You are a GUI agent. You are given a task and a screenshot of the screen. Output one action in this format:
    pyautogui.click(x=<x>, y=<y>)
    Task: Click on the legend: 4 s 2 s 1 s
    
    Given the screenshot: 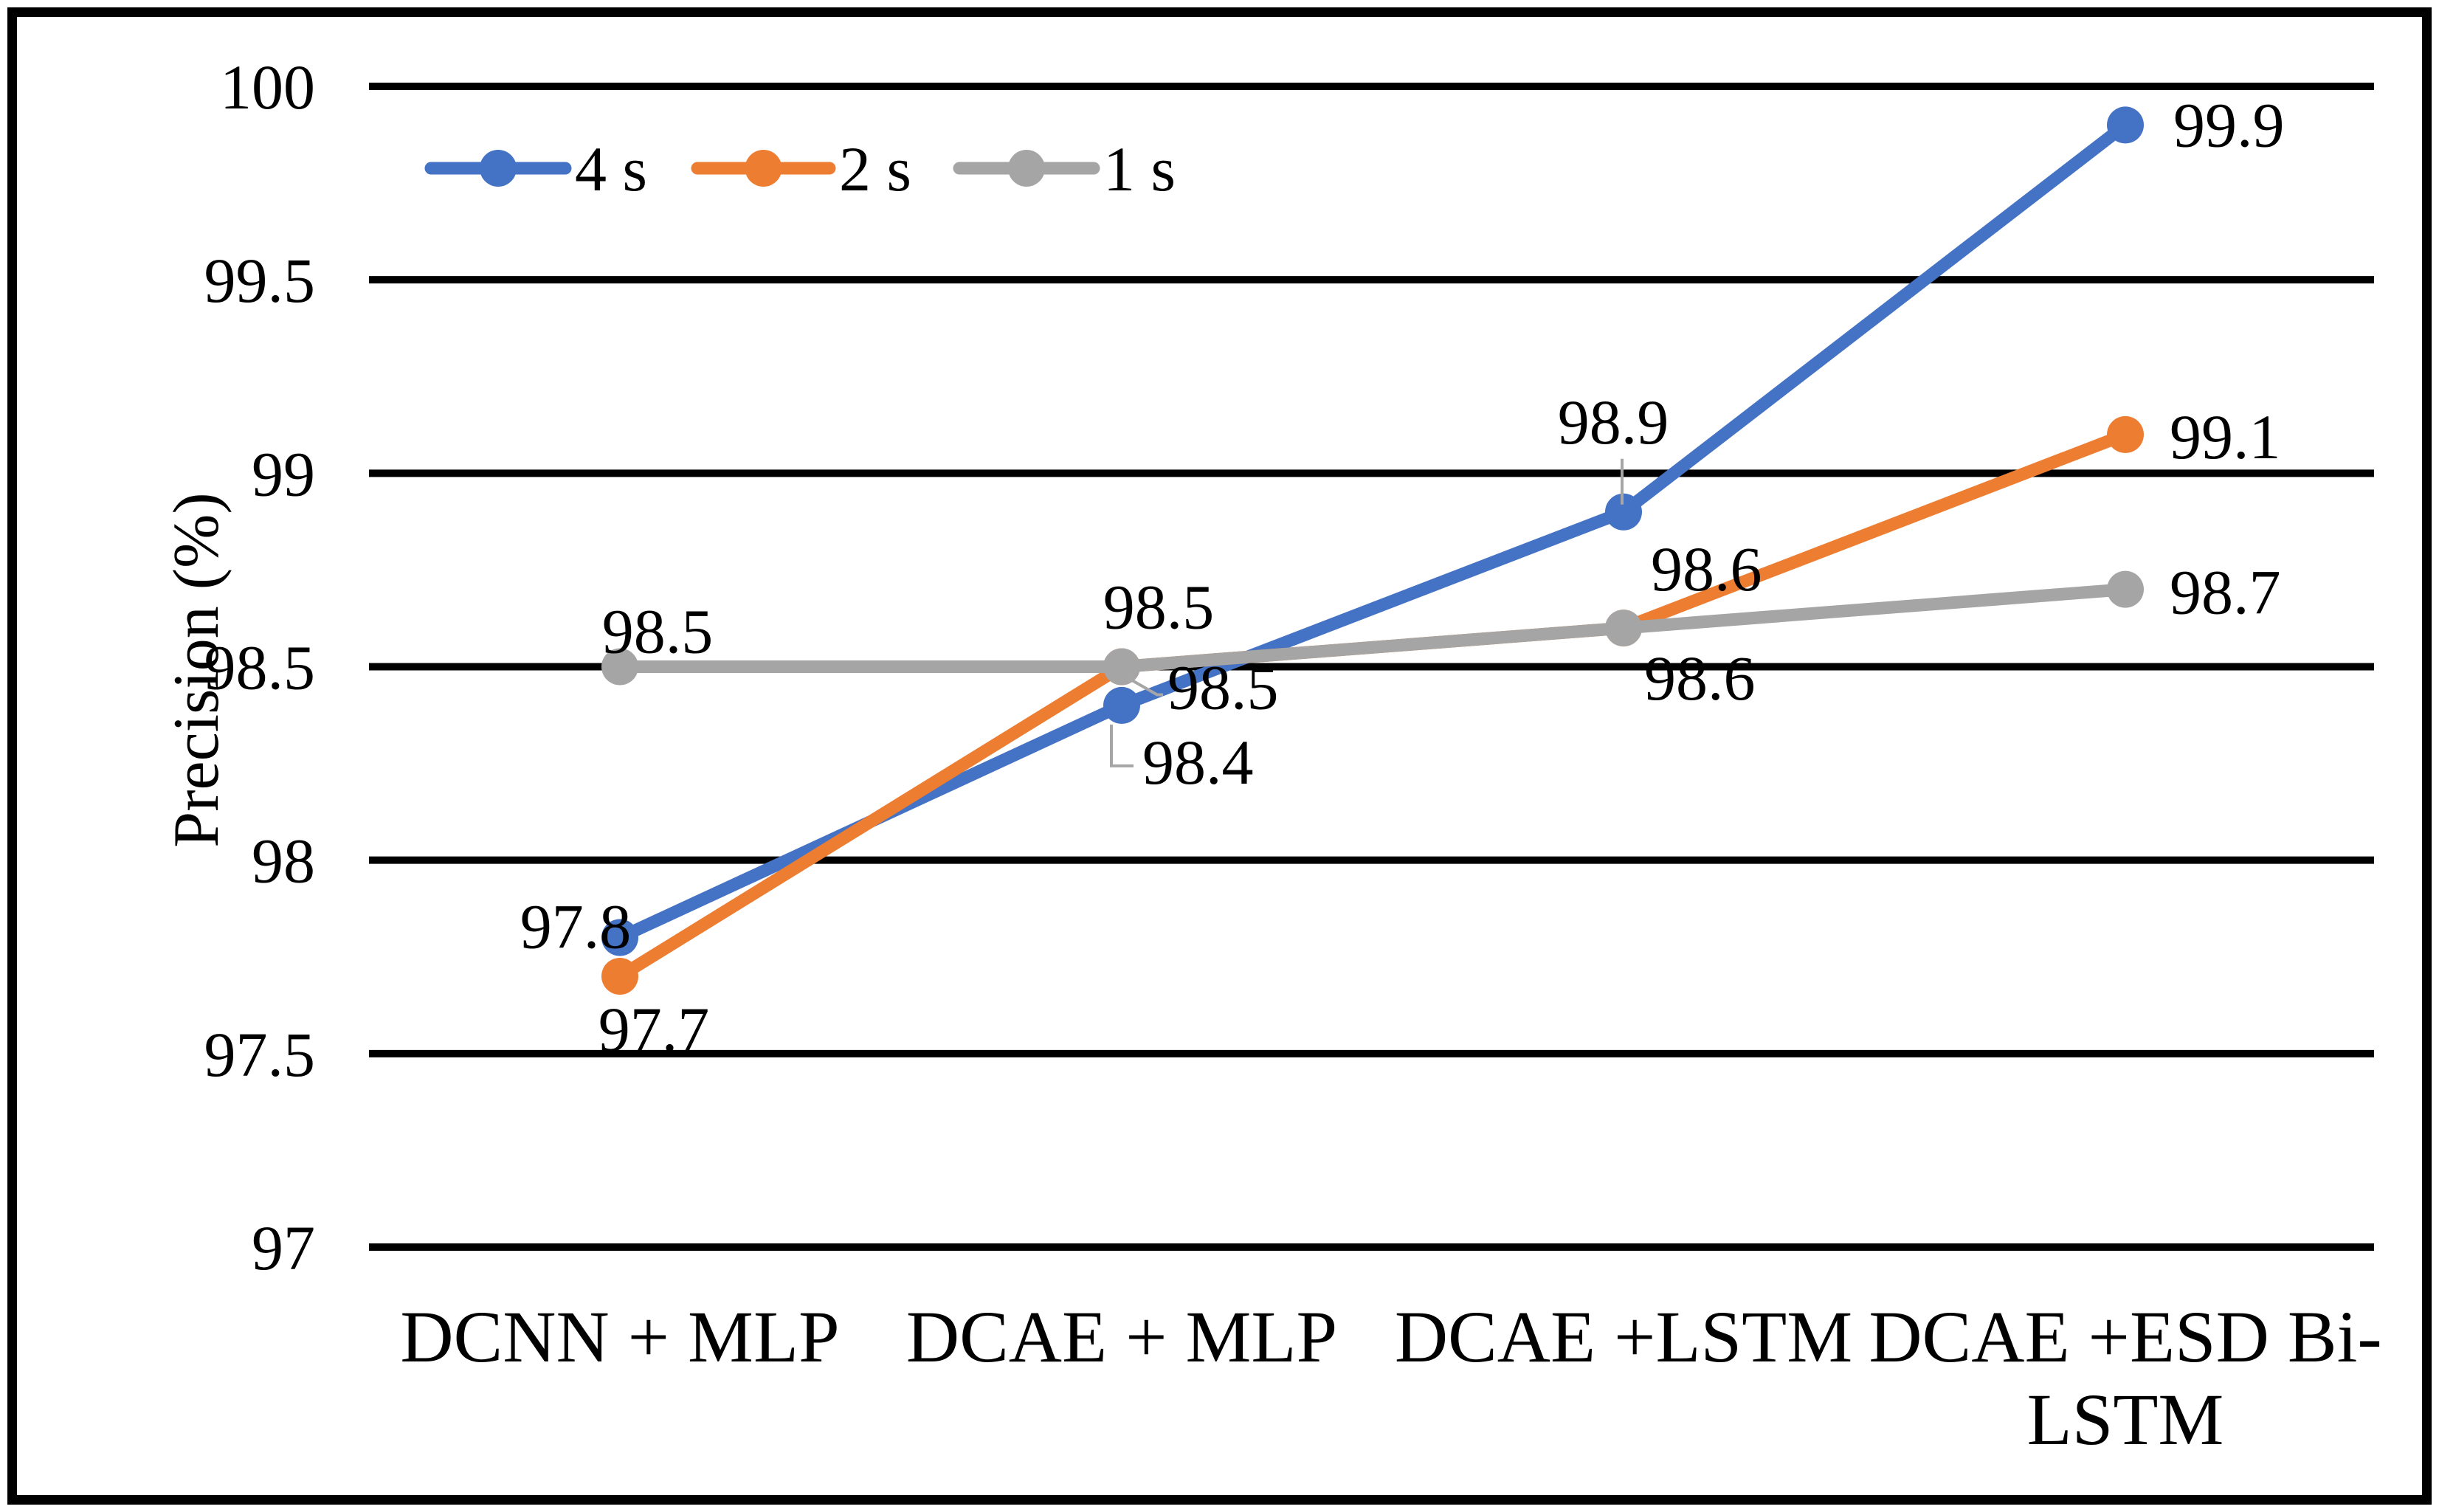 What is the action you would take?
    pyautogui.click(x=800, y=169)
    